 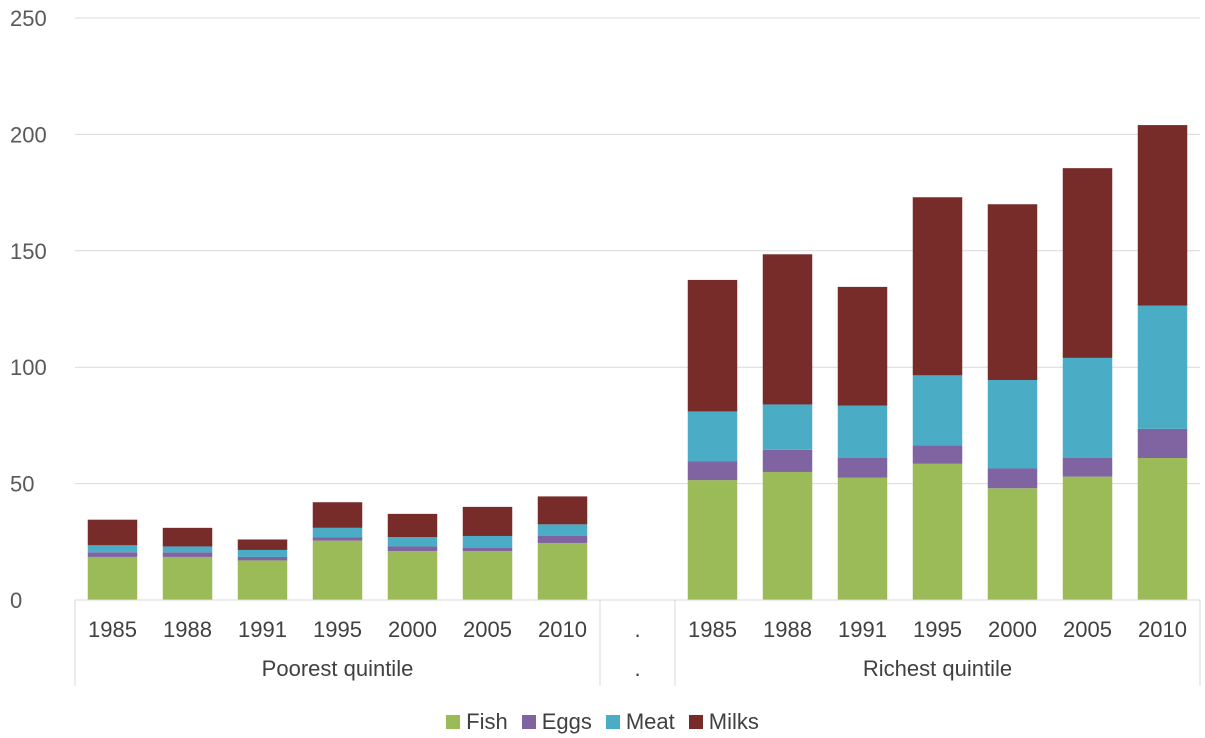 I want to click on legend-item-eggs: Eggs, so click(x=556, y=722).